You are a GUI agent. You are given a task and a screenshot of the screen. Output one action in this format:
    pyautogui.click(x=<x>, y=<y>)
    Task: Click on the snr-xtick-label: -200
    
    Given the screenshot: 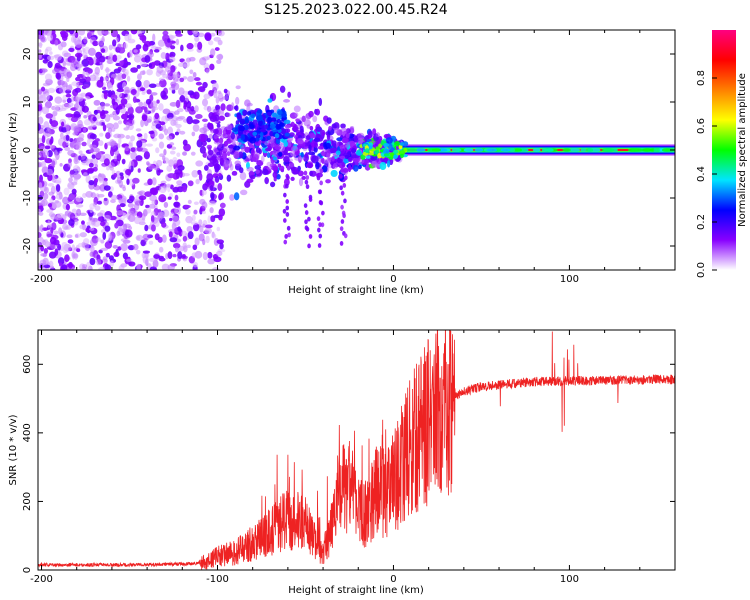 What is the action you would take?
    pyautogui.click(x=41, y=579)
    